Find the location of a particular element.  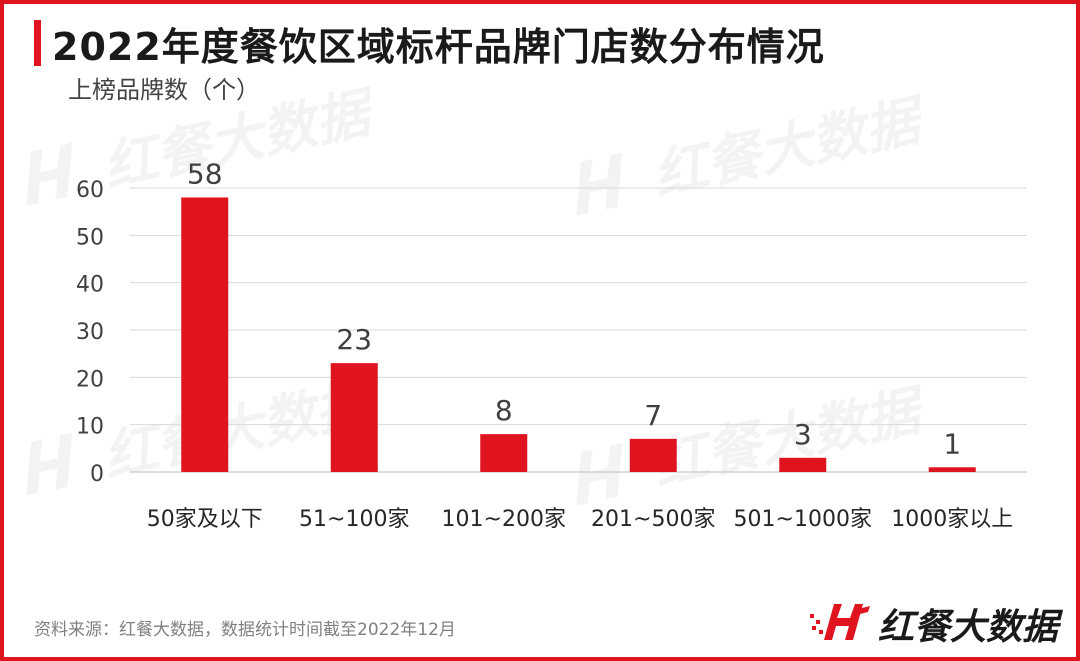

data-label: 1 is located at coordinates (952, 443).